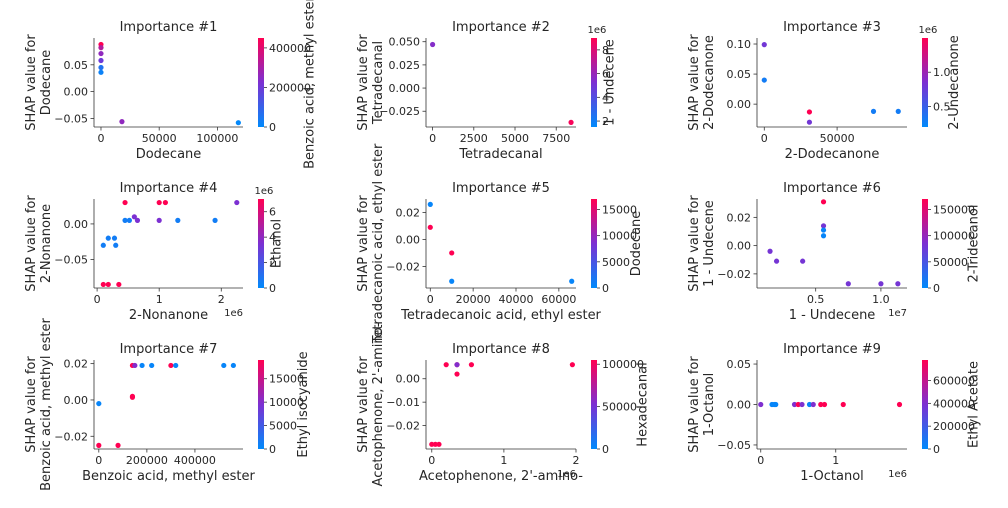  Describe the element at coordinates (837, 138) in the screenshot. I see `x-tick-label: 50000` at that location.